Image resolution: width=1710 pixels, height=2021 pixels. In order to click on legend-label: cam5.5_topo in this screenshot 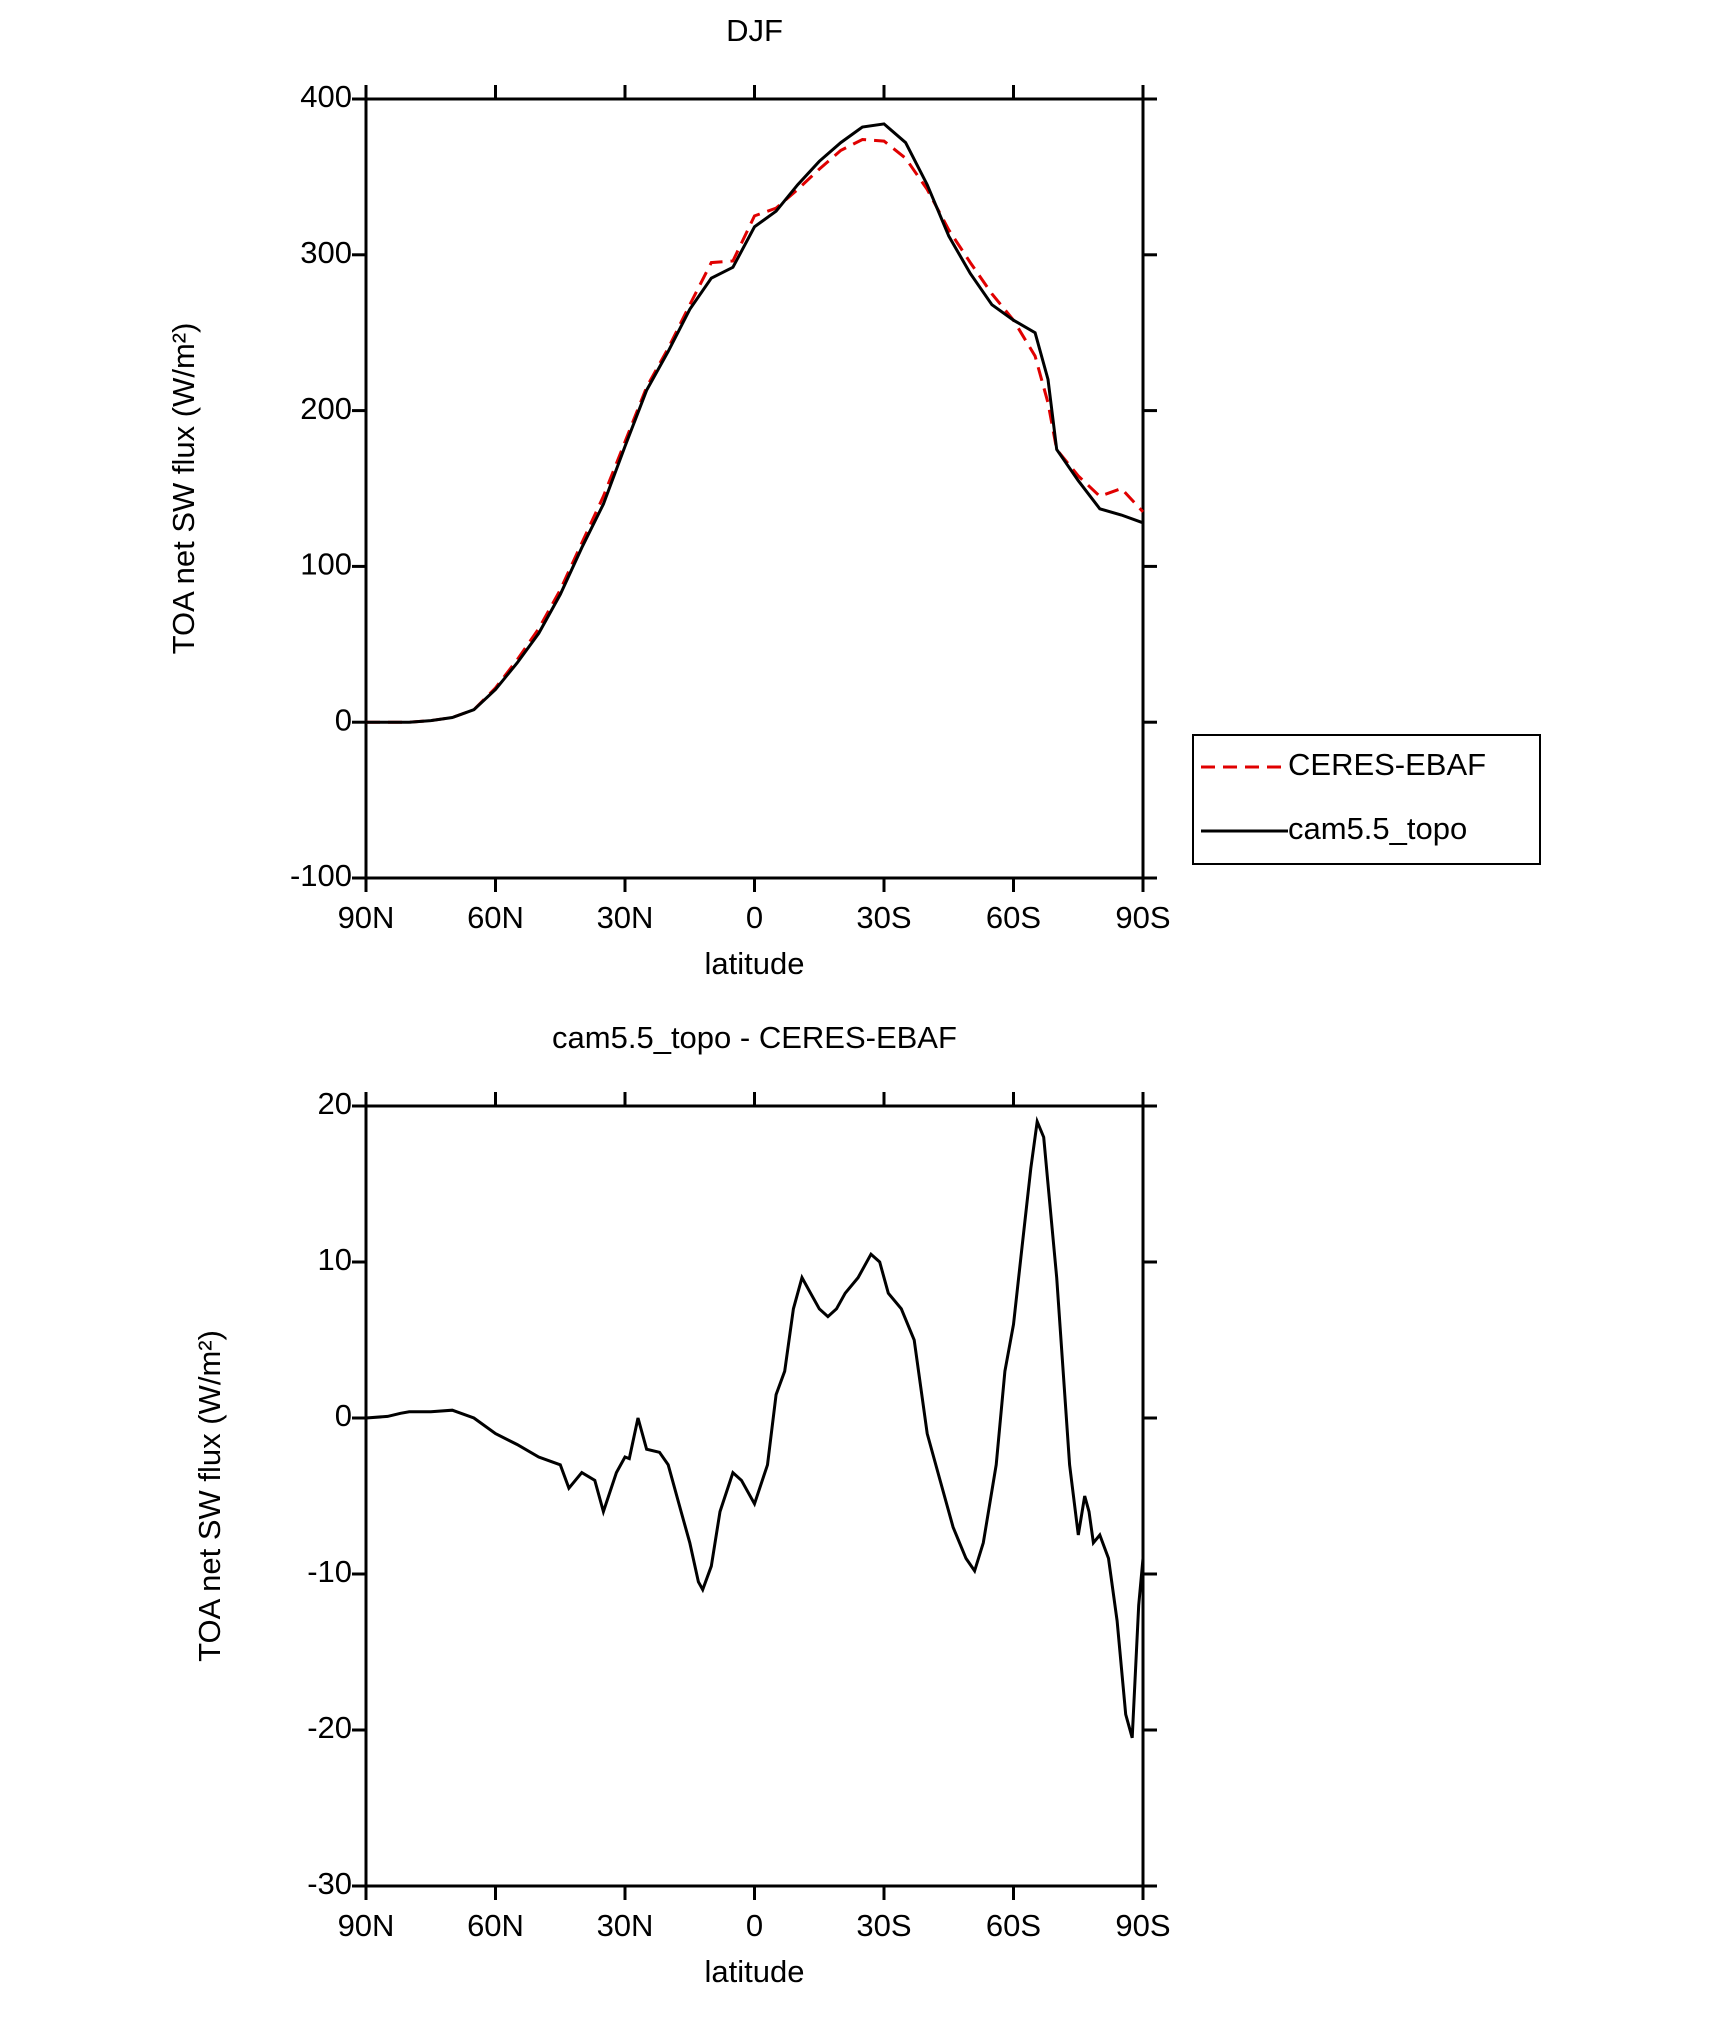, I will do `click(1377, 828)`.